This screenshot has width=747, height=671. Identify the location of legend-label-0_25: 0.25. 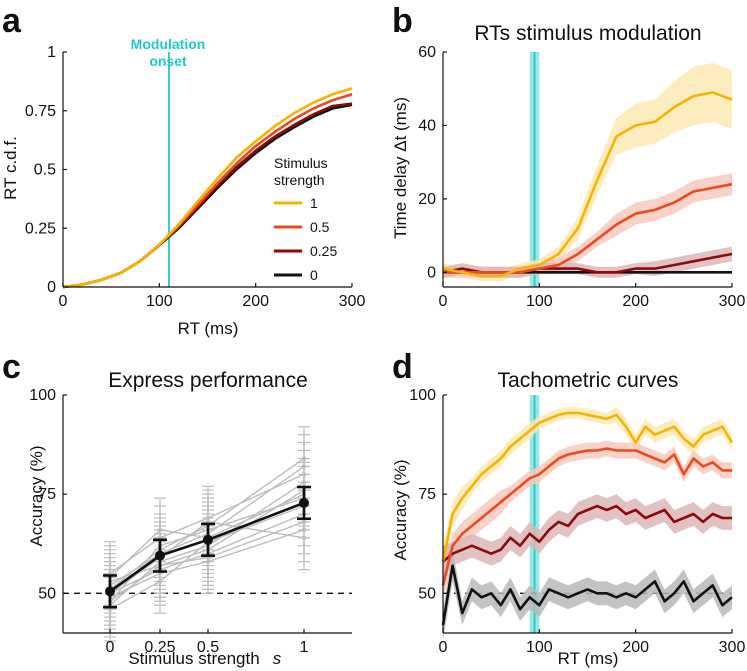
(323, 251).